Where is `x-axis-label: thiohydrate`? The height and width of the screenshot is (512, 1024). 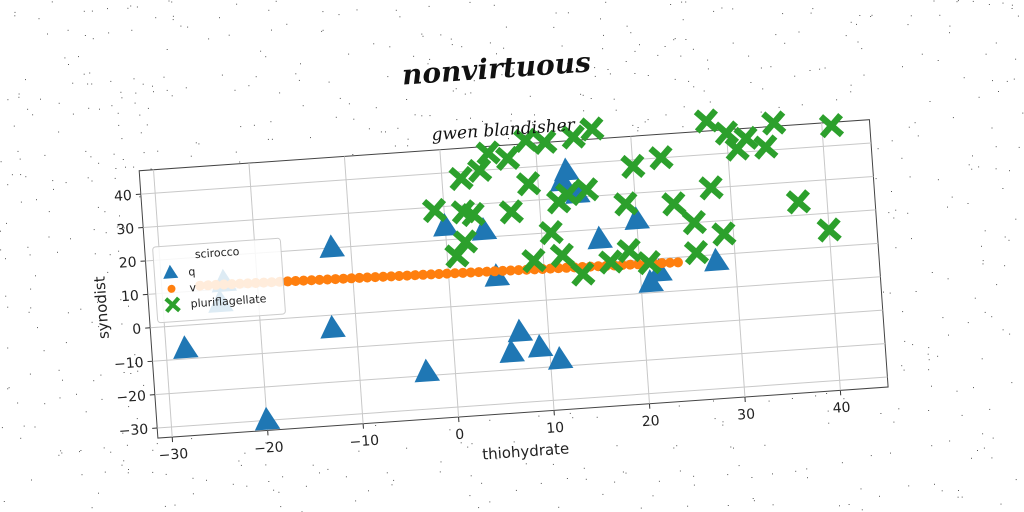
x-axis-label: thiohydrate is located at coordinates (526, 451).